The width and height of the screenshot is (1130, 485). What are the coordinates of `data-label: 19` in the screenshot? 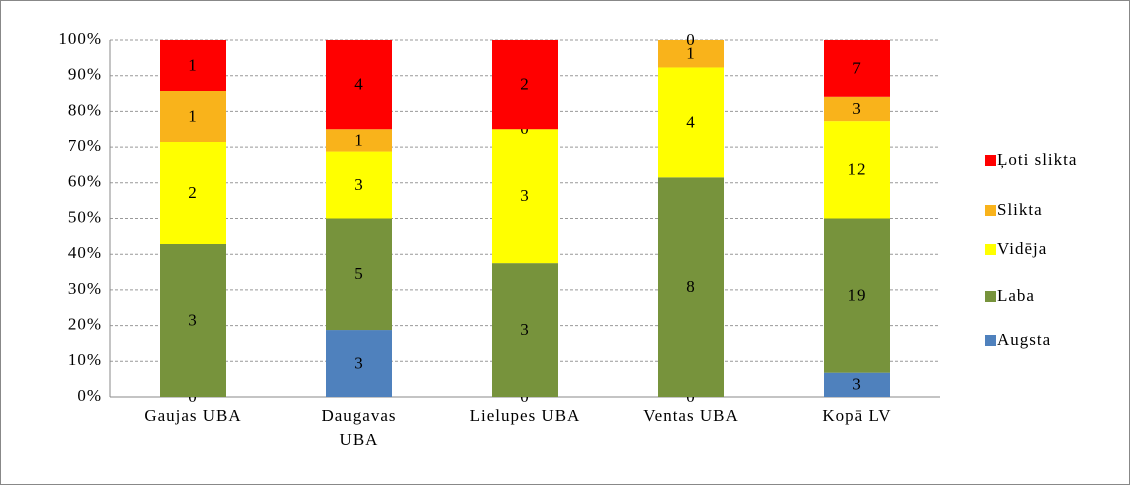 It's located at (857, 294).